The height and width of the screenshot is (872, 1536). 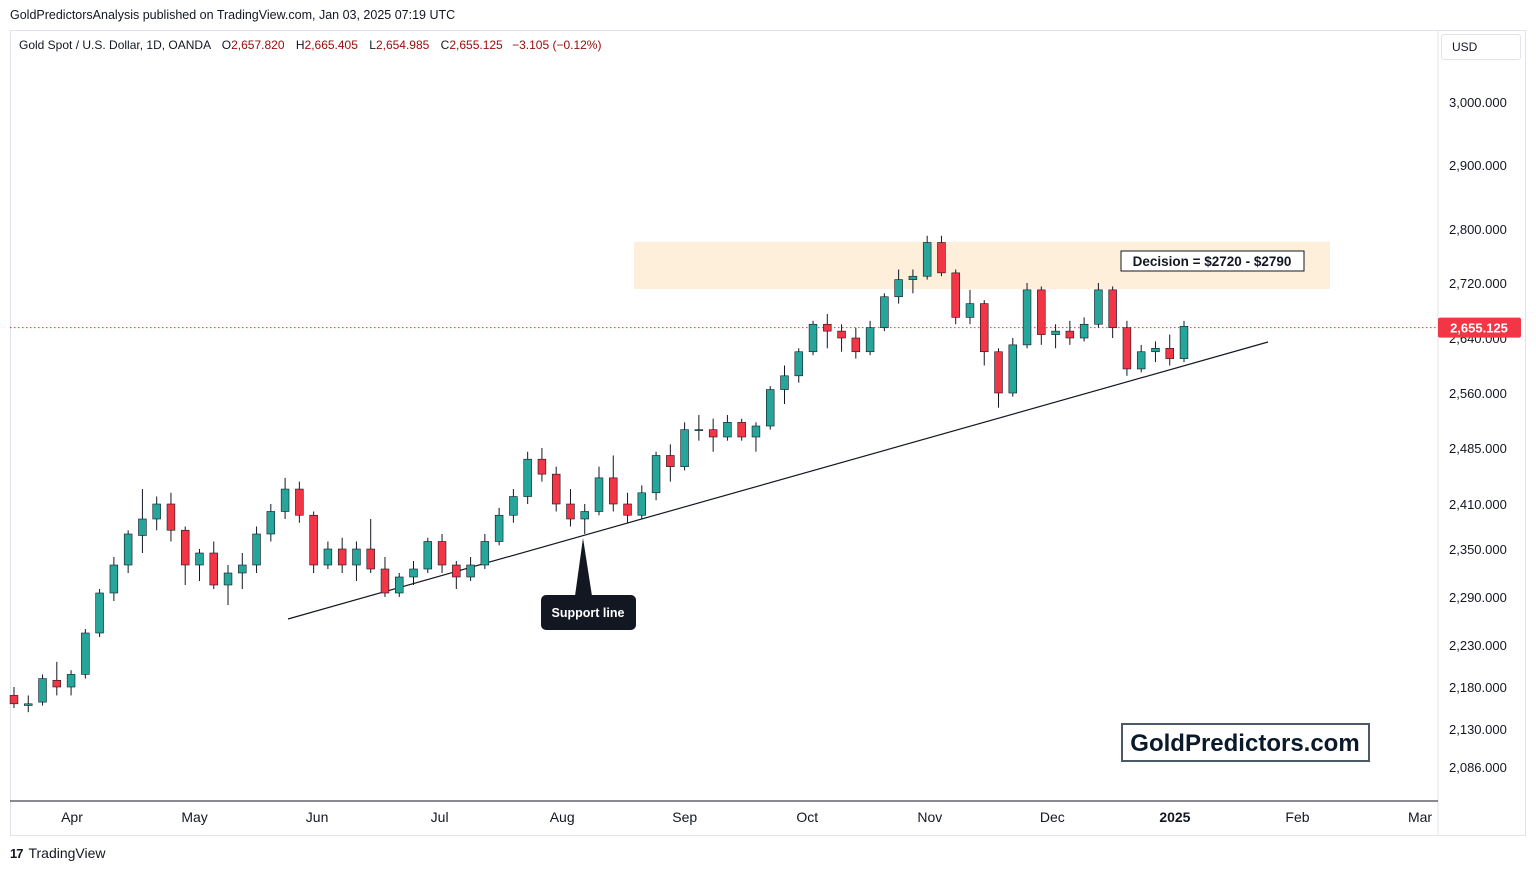 What do you see at coordinates (1478, 549) in the screenshot?
I see `price-tick-label: 2,350.000` at bounding box center [1478, 549].